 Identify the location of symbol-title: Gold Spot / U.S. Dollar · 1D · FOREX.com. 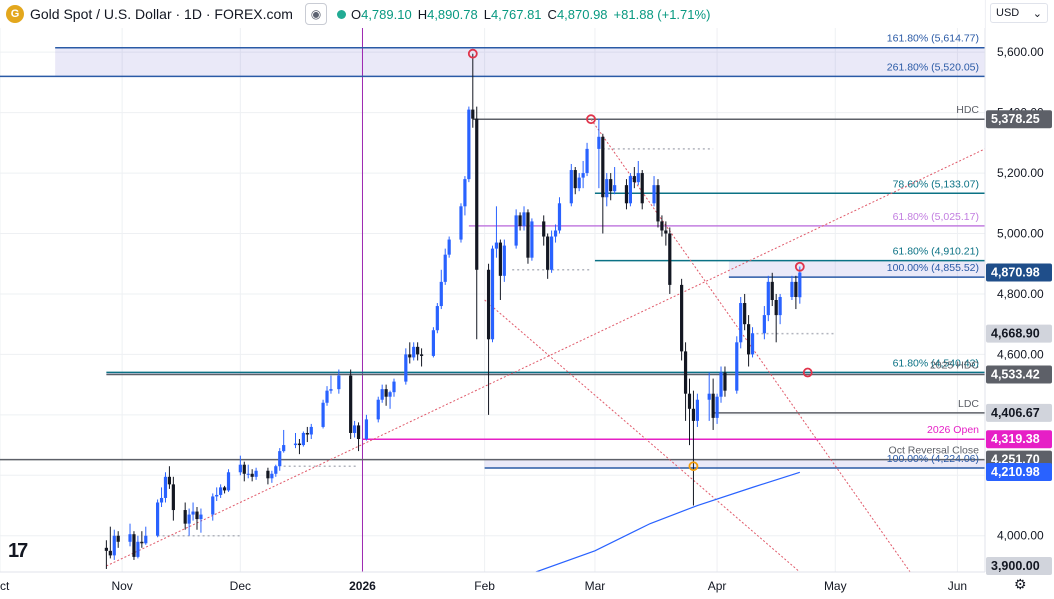
(161, 14).